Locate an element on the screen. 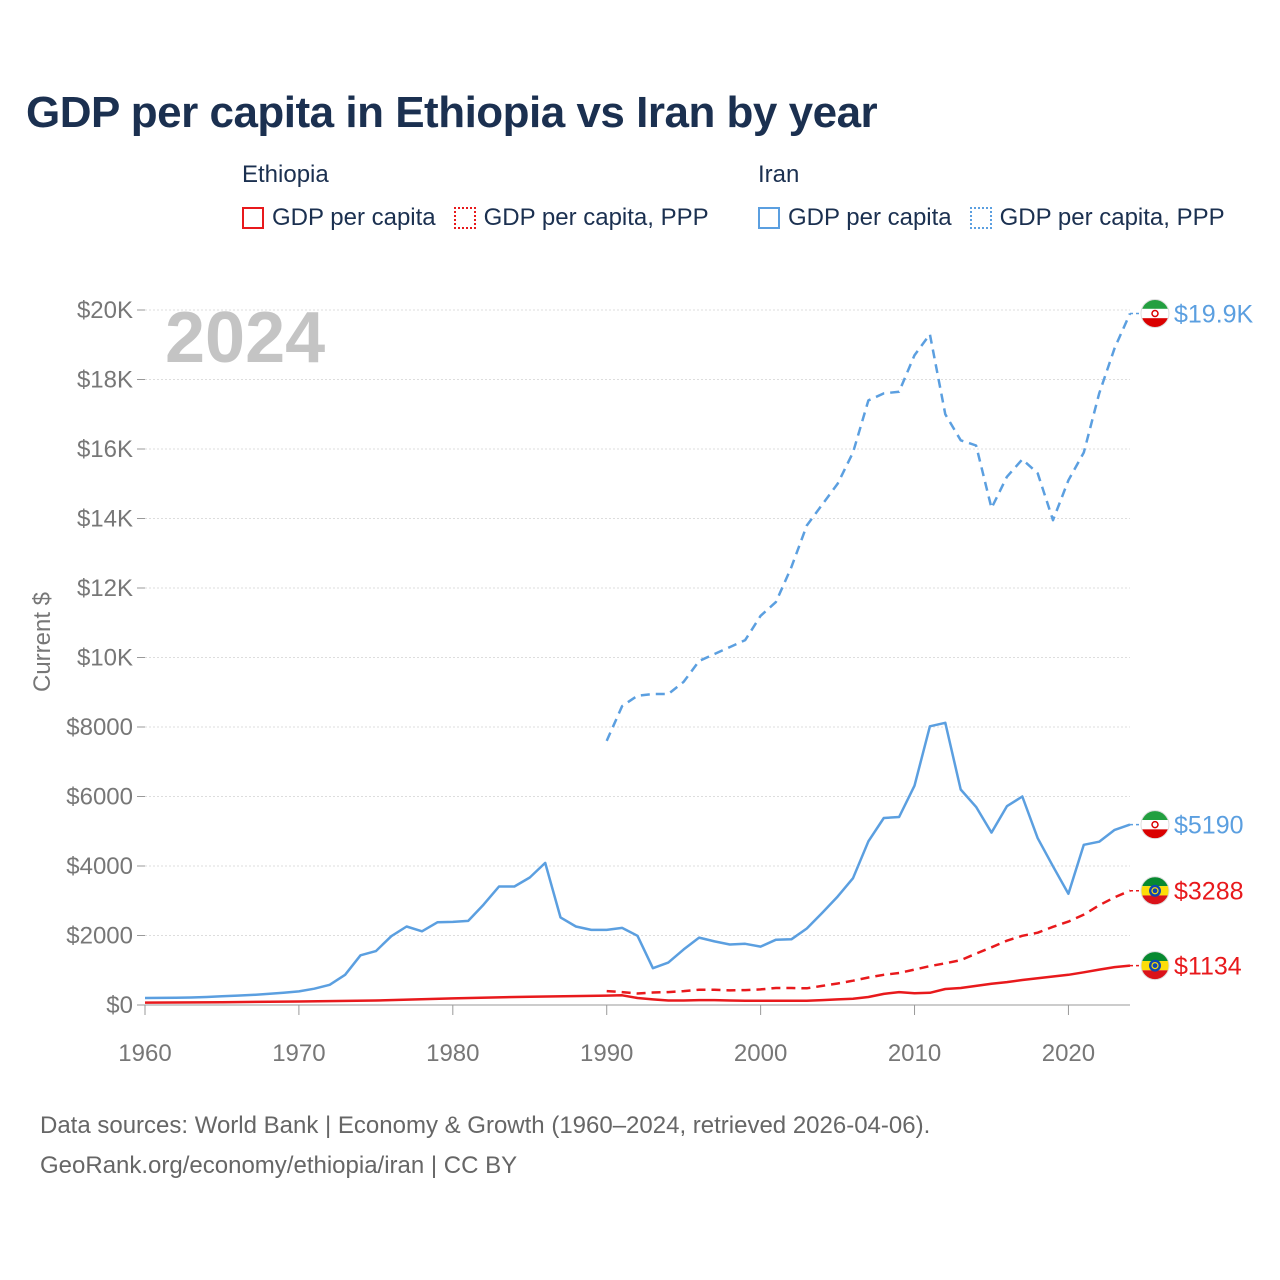  x-tick-label: 2010 is located at coordinates (914, 1053).